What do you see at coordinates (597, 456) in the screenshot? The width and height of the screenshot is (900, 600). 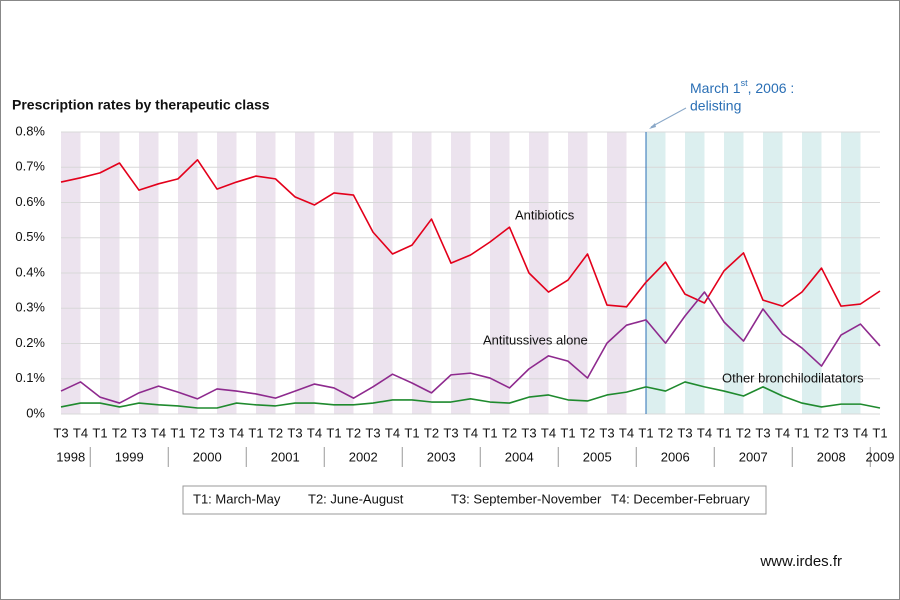 I see `year-label: 2005` at bounding box center [597, 456].